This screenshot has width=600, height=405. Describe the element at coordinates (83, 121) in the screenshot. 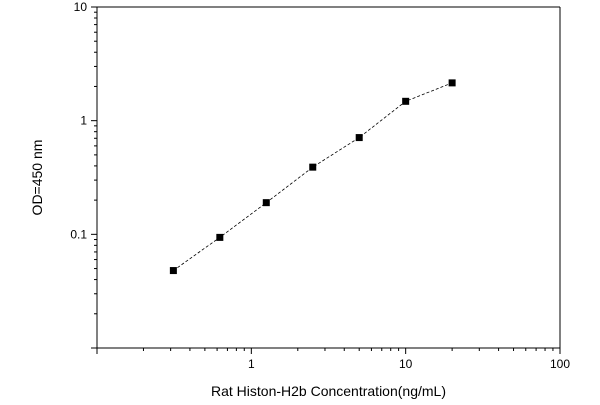

I see `y-tick-label: 1` at that location.